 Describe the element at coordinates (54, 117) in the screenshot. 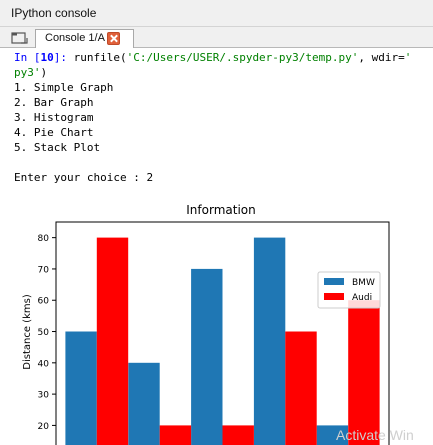

I see `menu-item: 3. Histogram` at that location.